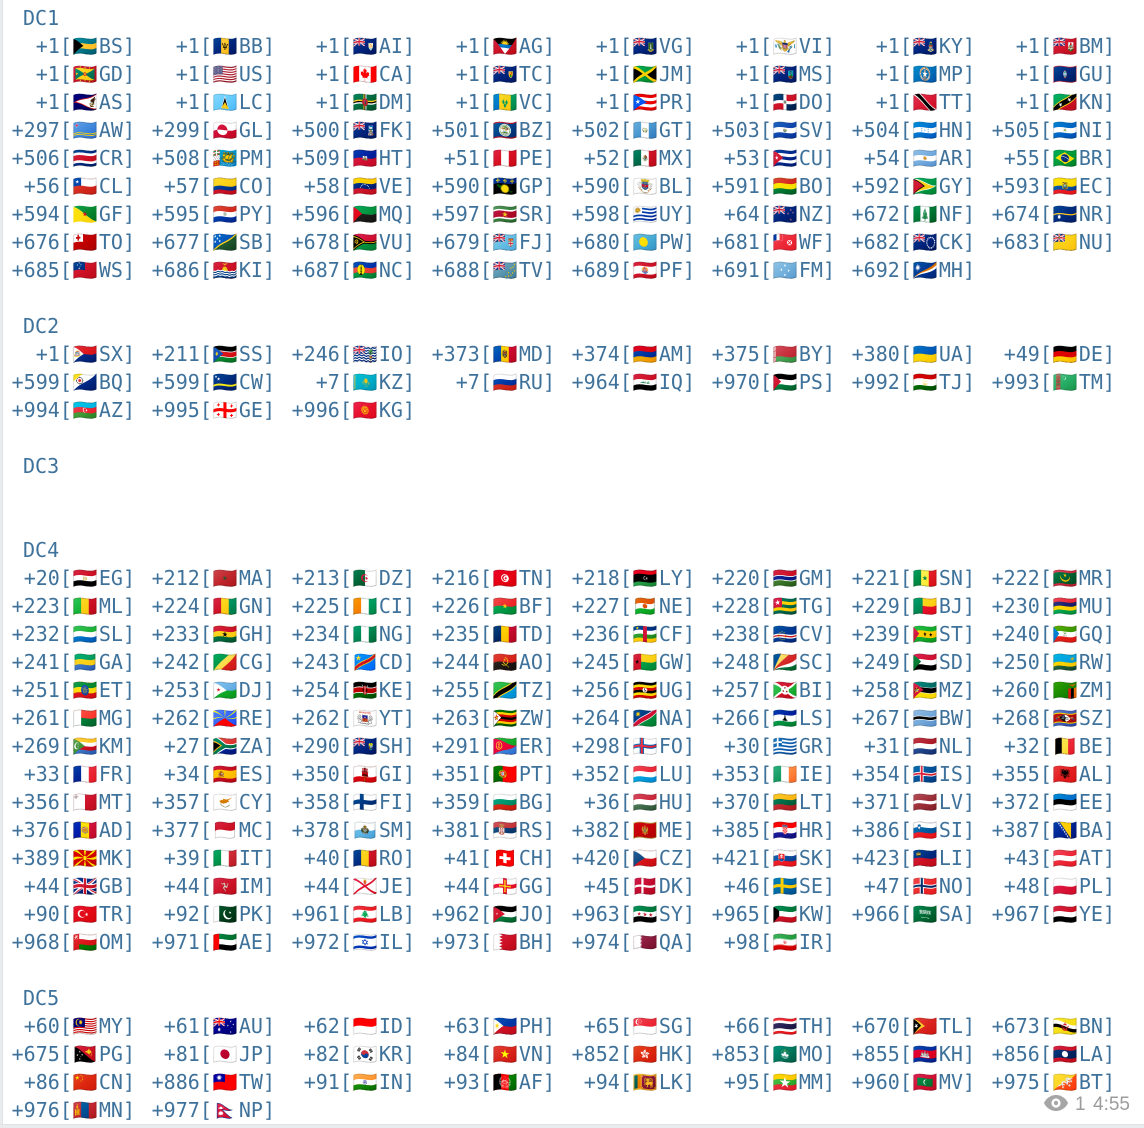 This screenshot has width=1144, height=1128. What do you see at coordinates (390, 858) in the screenshot?
I see `country-code: RO` at bounding box center [390, 858].